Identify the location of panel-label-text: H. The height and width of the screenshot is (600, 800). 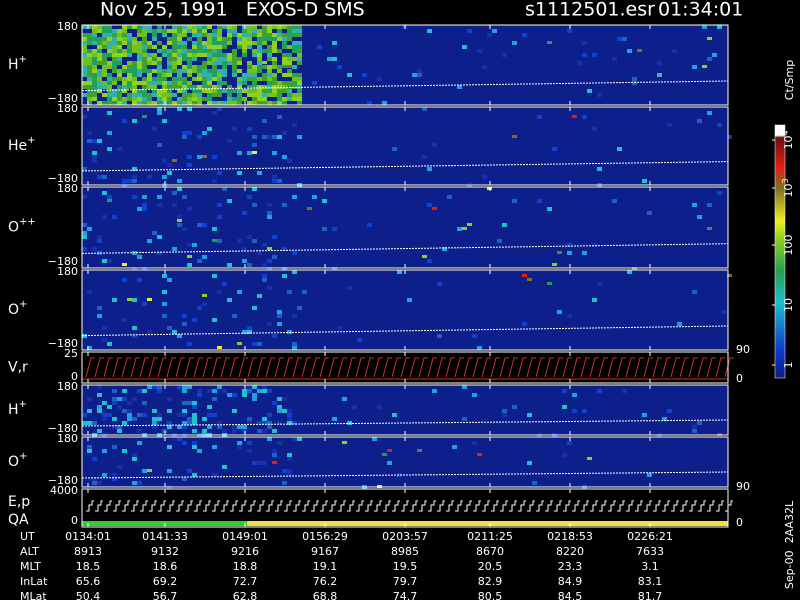
(13, 410).